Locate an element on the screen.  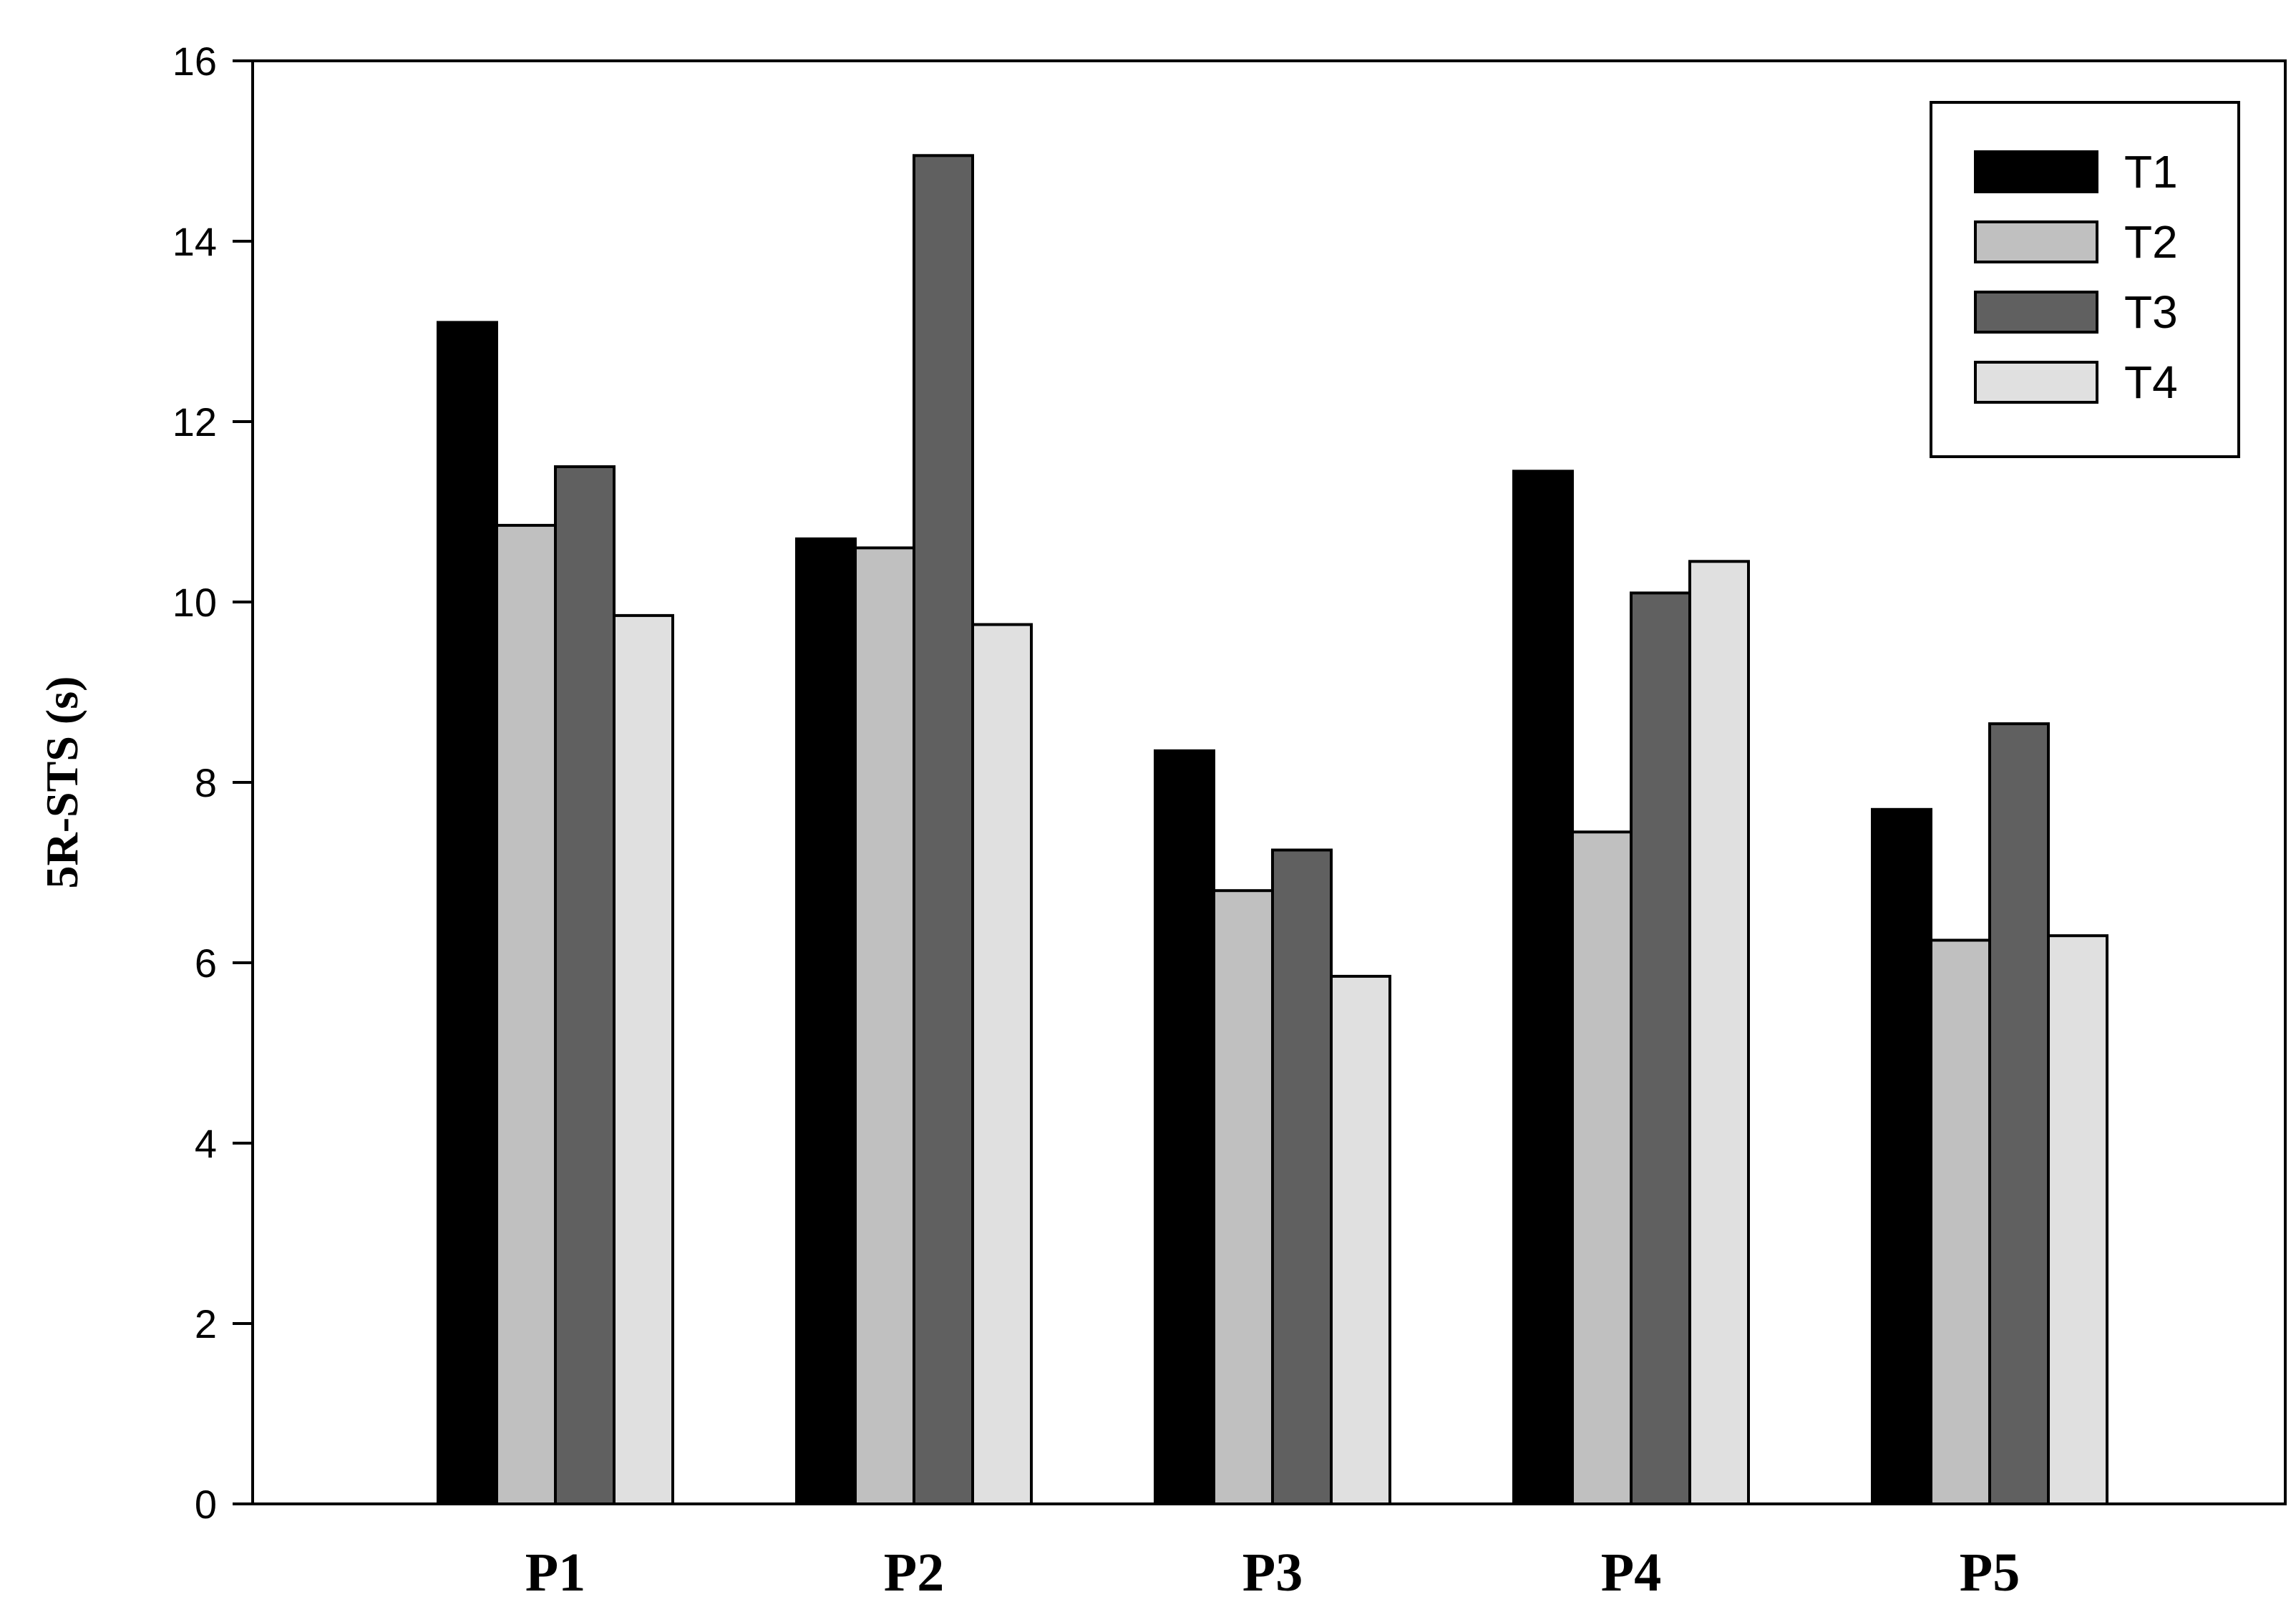
x-tick-label: P1 is located at coordinates (555, 1573).